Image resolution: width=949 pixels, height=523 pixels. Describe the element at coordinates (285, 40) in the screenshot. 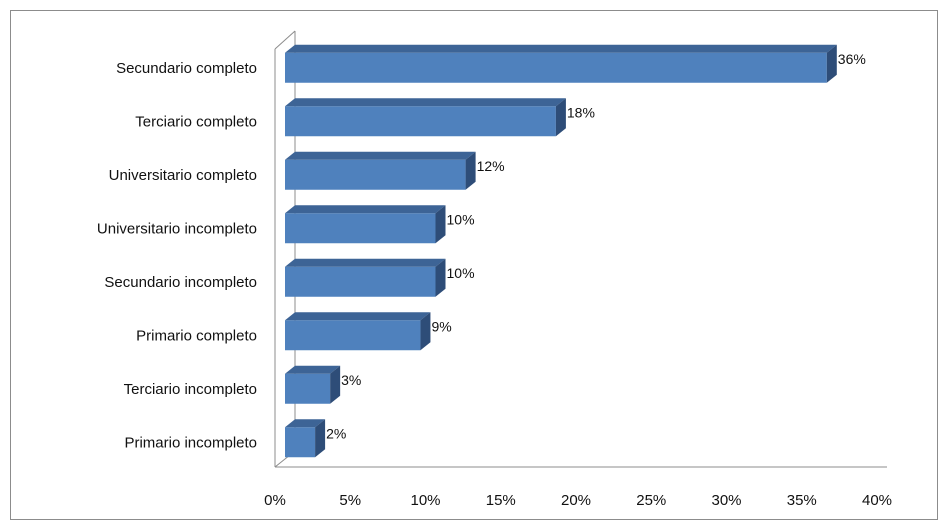

I see `y-axis-top-edge` at that location.